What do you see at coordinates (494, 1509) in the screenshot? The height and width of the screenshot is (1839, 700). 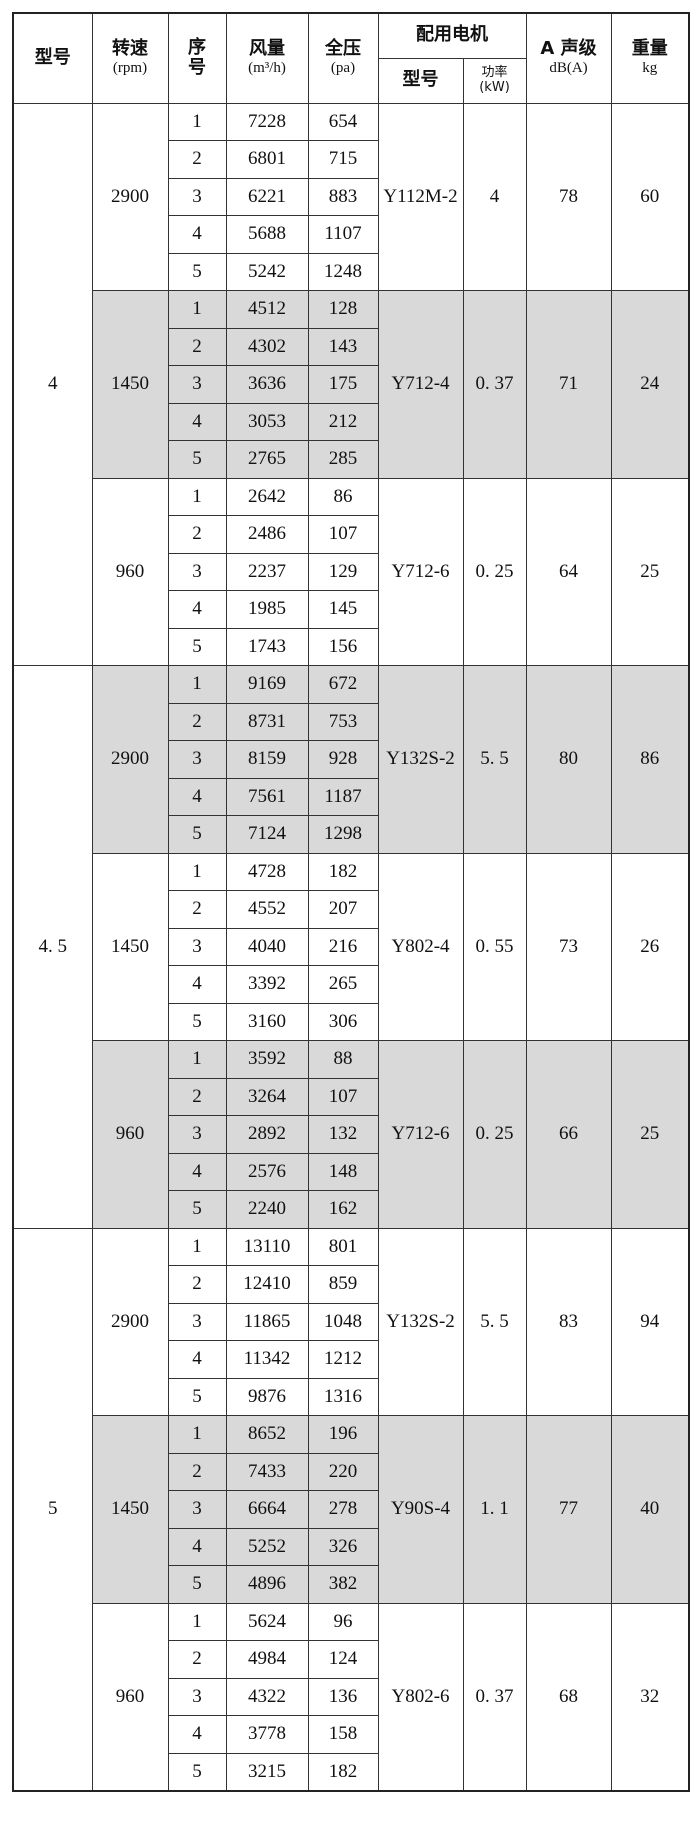 I see `power-cell: 1. 1` at bounding box center [494, 1509].